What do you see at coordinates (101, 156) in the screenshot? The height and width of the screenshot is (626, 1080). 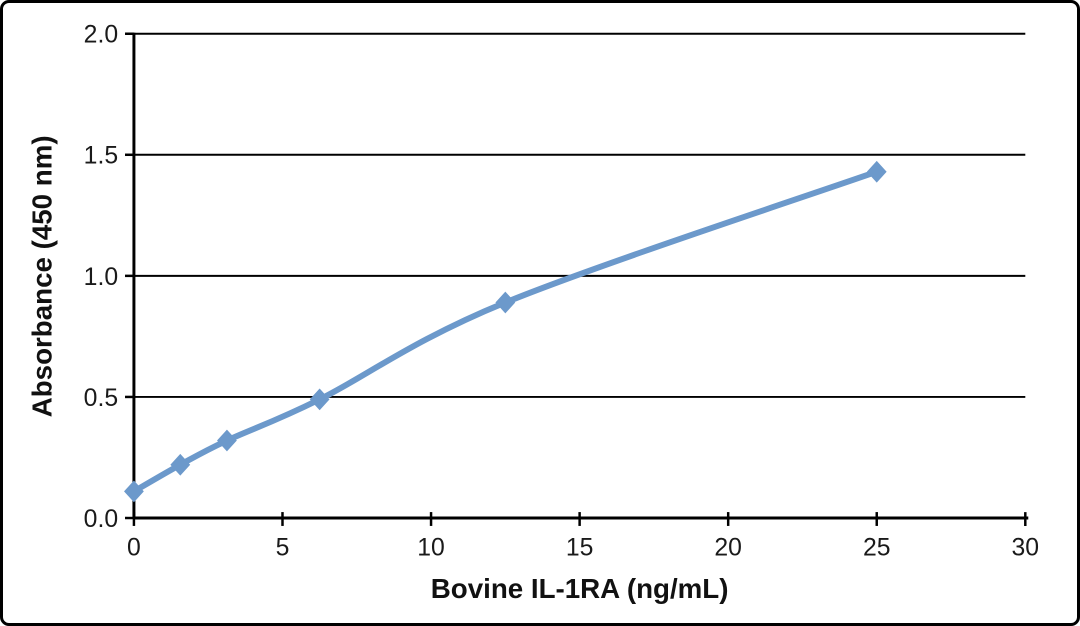 I see `y-tick-label-1.5: 1.5` at bounding box center [101, 156].